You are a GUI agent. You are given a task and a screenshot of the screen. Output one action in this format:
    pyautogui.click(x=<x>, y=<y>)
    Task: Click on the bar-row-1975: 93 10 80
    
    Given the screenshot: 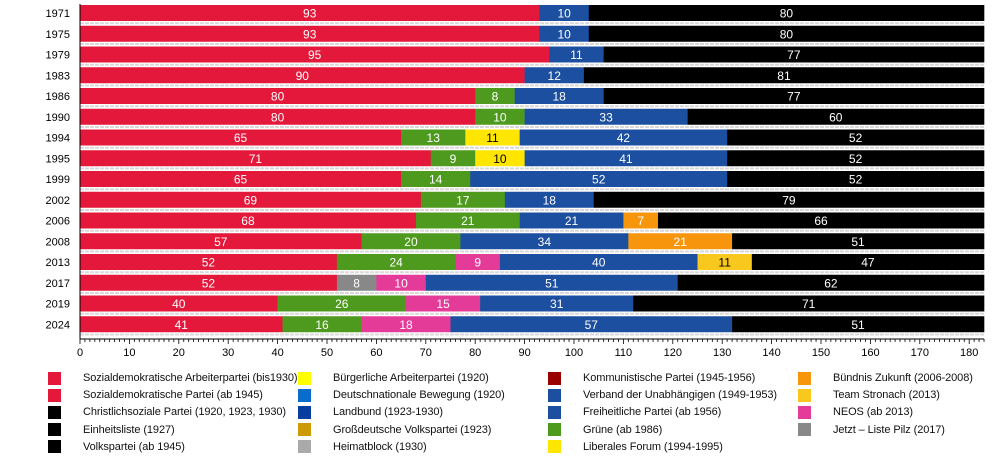 What is the action you would take?
    pyautogui.click(x=532, y=35)
    